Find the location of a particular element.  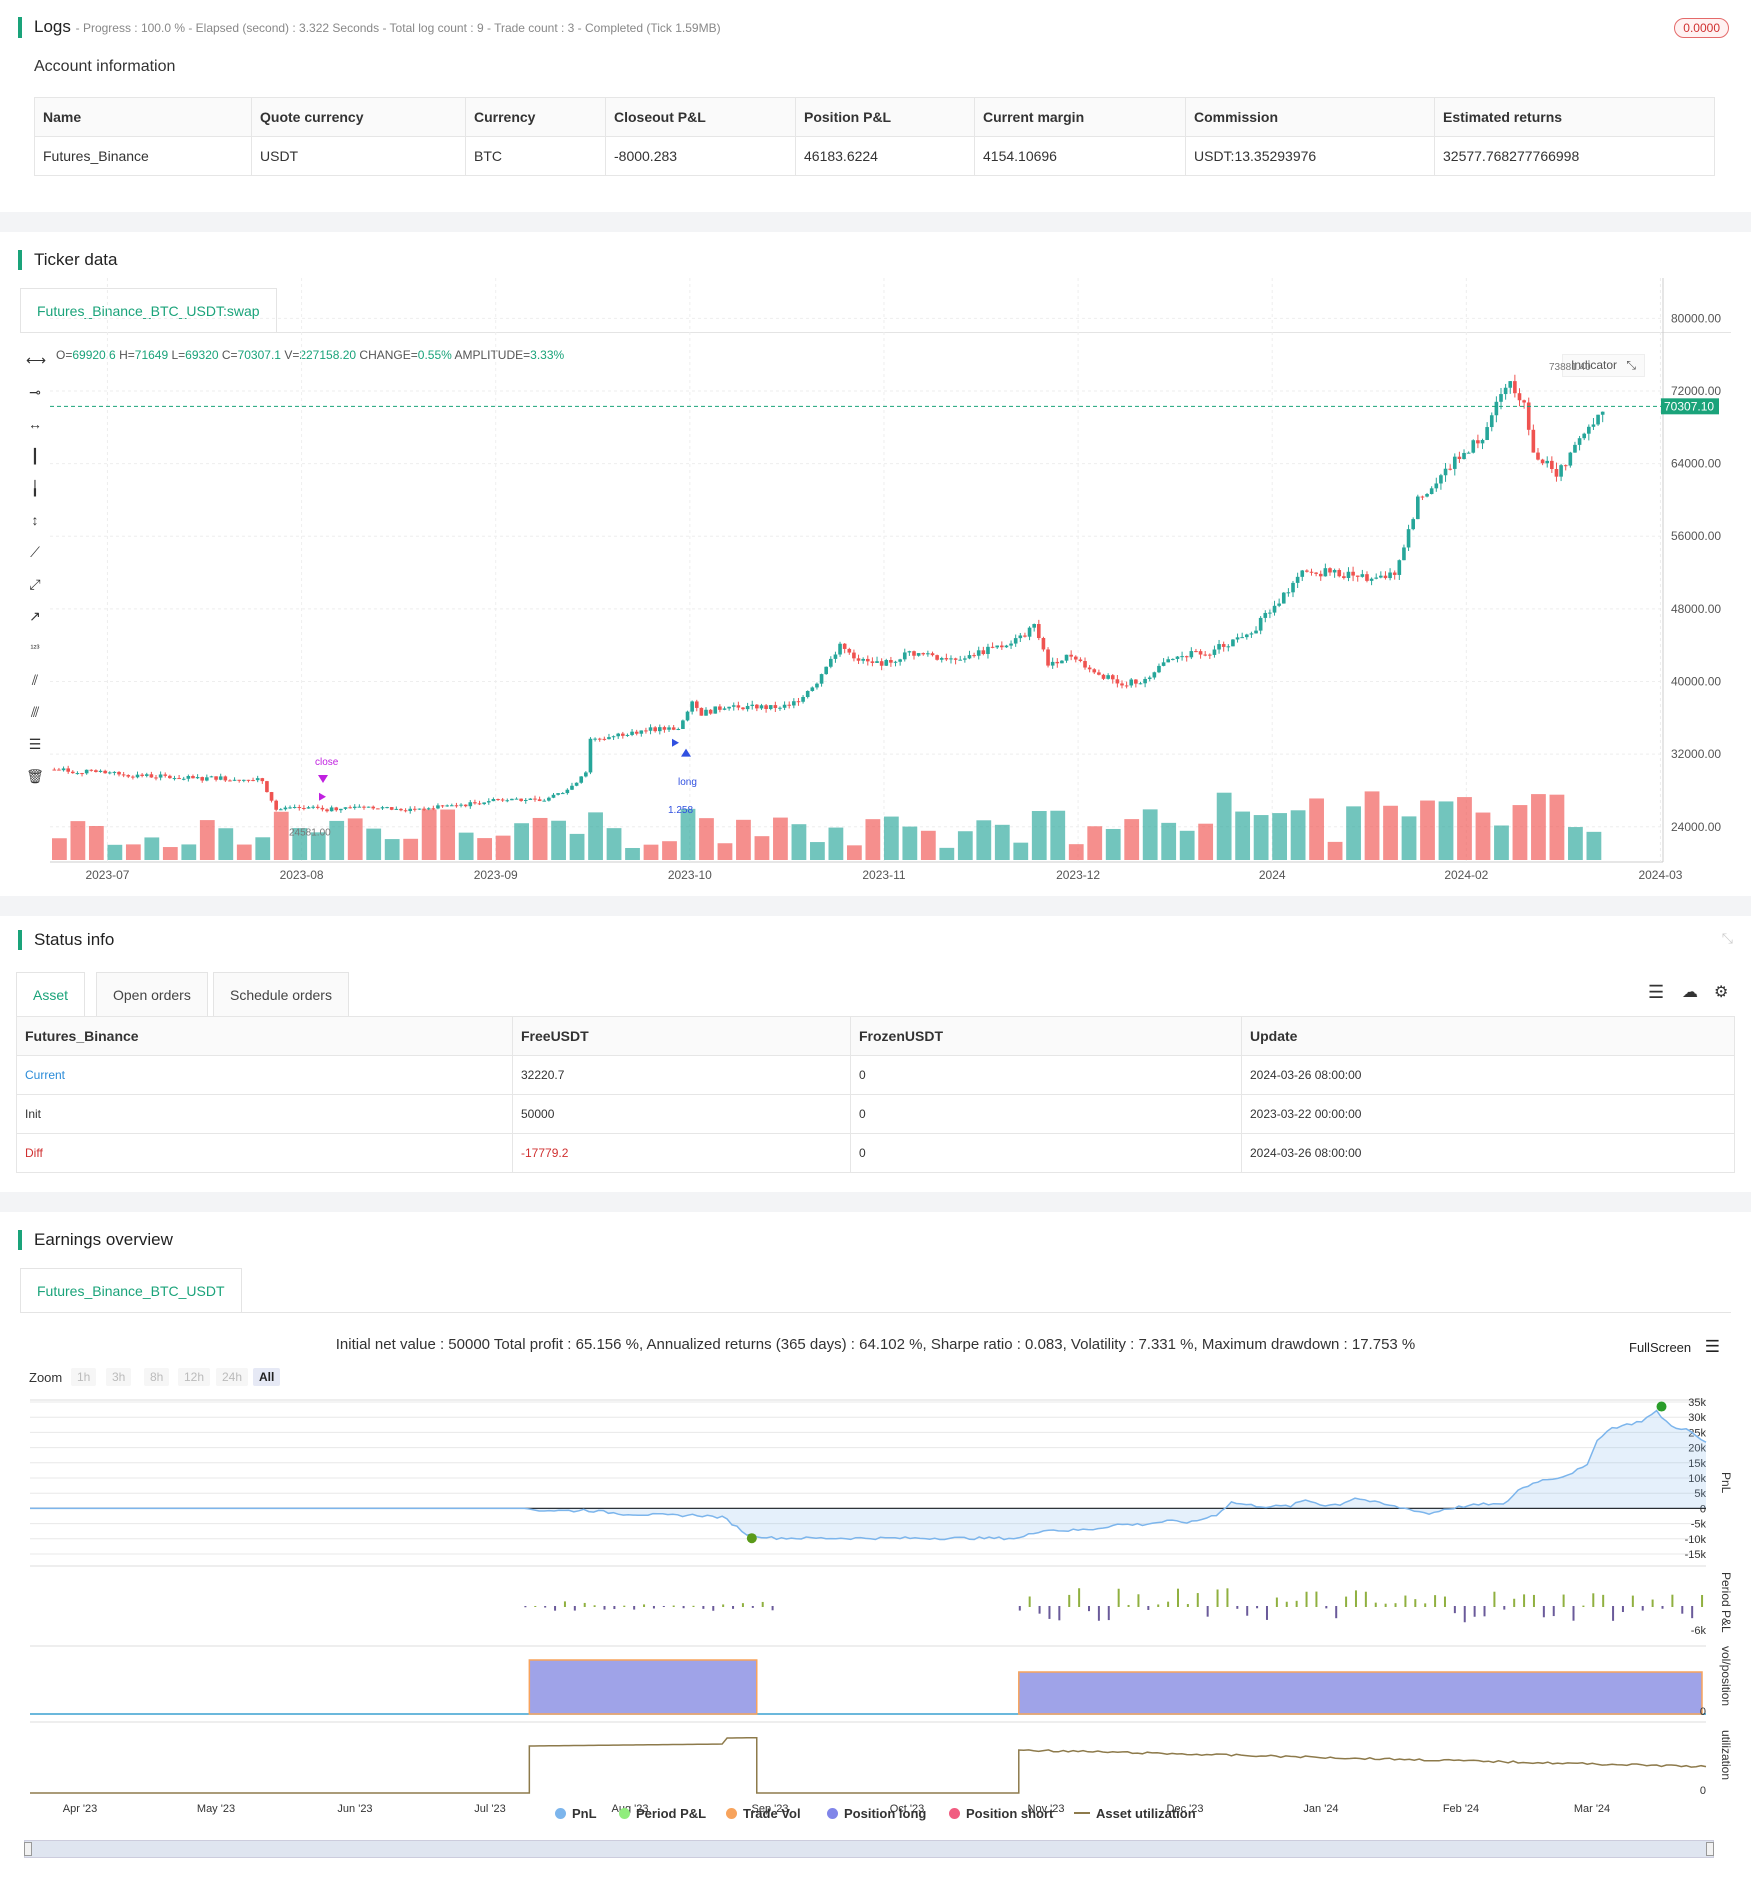

fib-retracement-icon: ☰ is located at coordinates (35, 744).